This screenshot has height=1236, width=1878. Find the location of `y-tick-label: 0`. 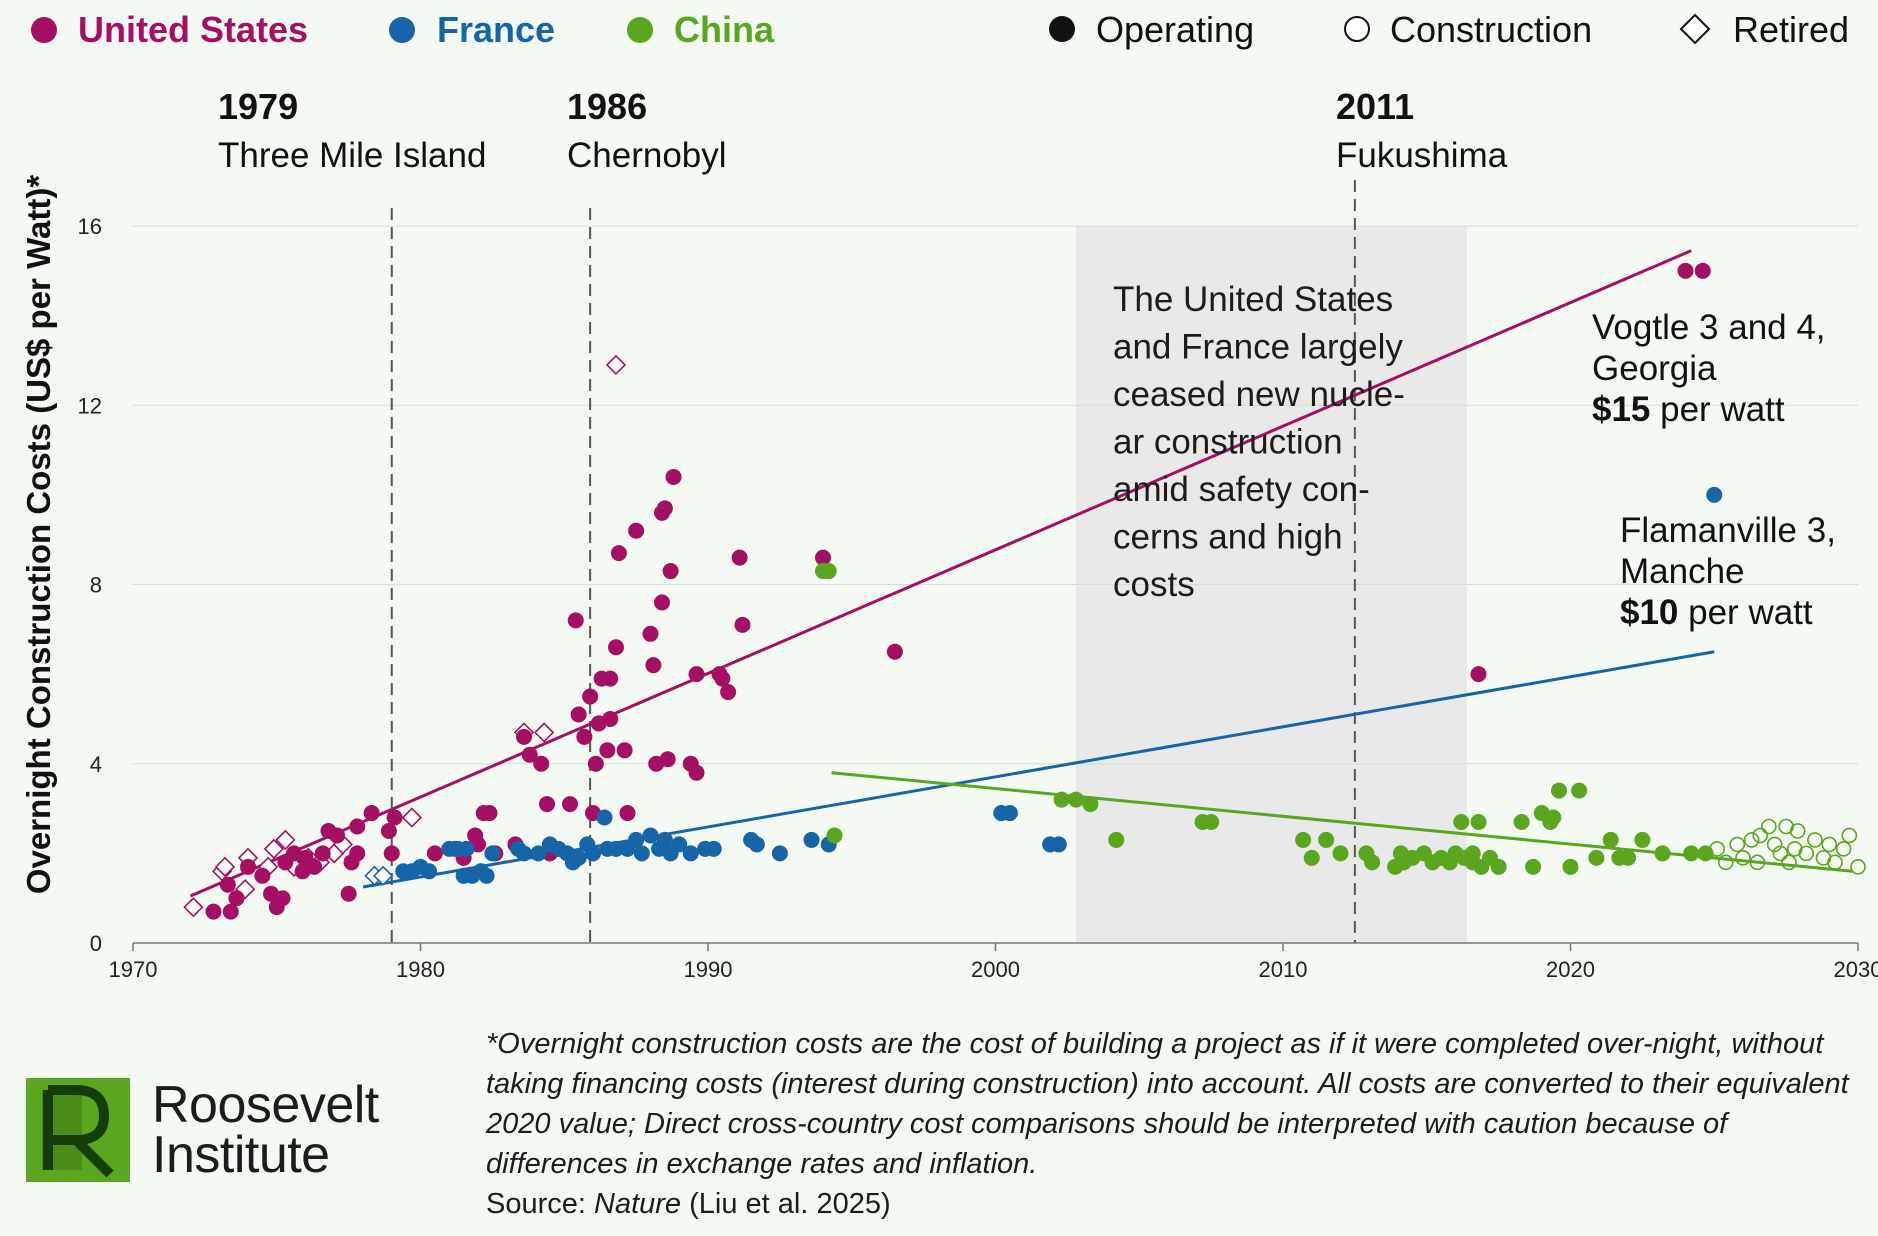

y-tick-label: 0 is located at coordinates (96, 943).